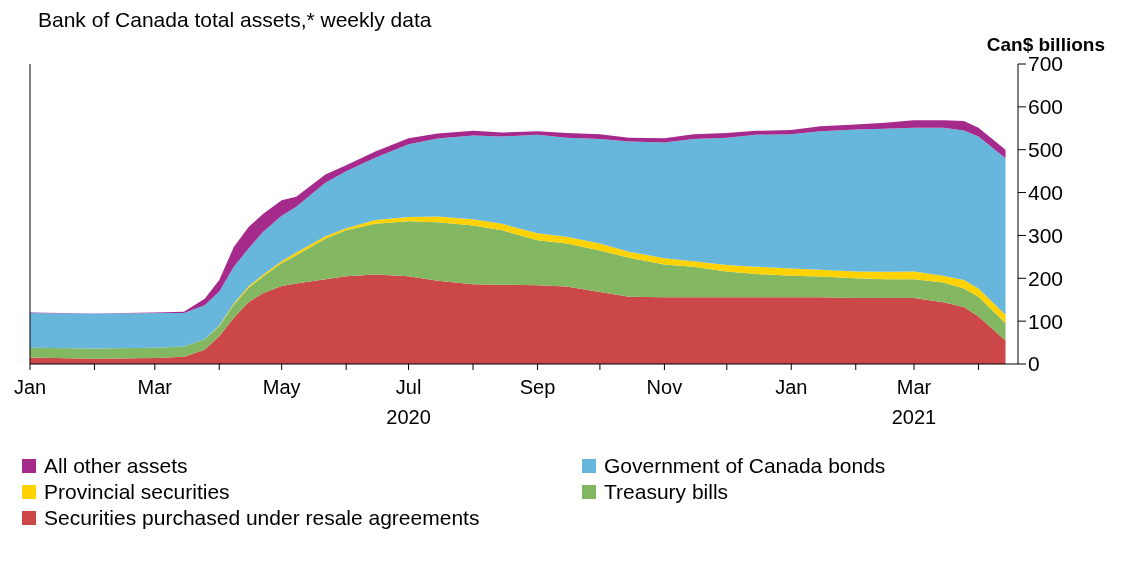  Describe the element at coordinates (664, 387) in the screenshot. I see `x-tick-label: Nov` at that location.